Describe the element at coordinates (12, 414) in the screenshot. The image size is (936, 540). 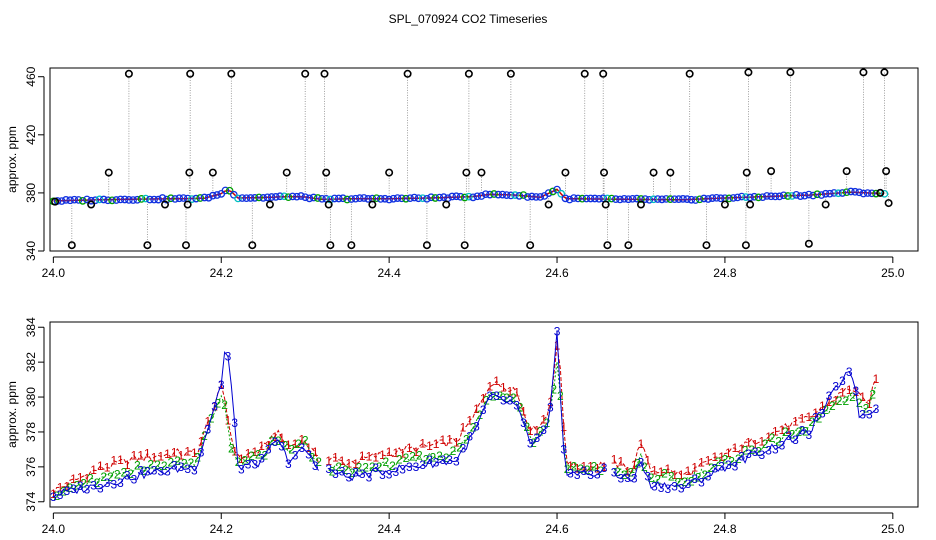
I see `y-axis-label: approx. ppm` at that location.